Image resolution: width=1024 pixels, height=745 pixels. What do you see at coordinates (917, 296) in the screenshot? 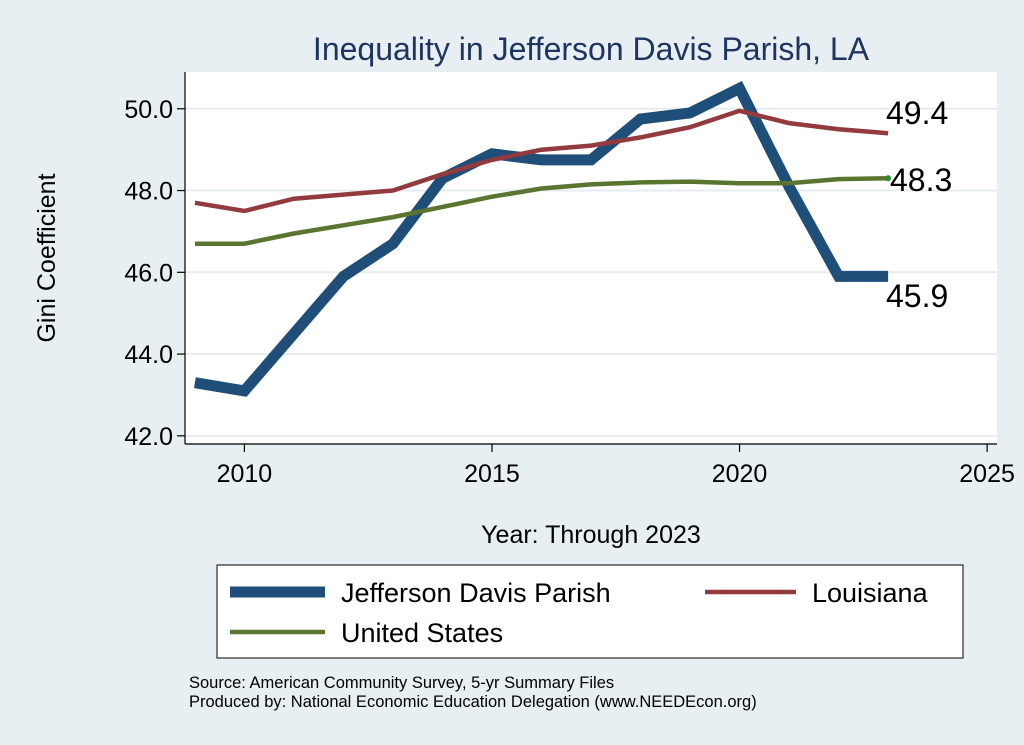
I see `end-label: 45.9` at bounding box center [917, 296].